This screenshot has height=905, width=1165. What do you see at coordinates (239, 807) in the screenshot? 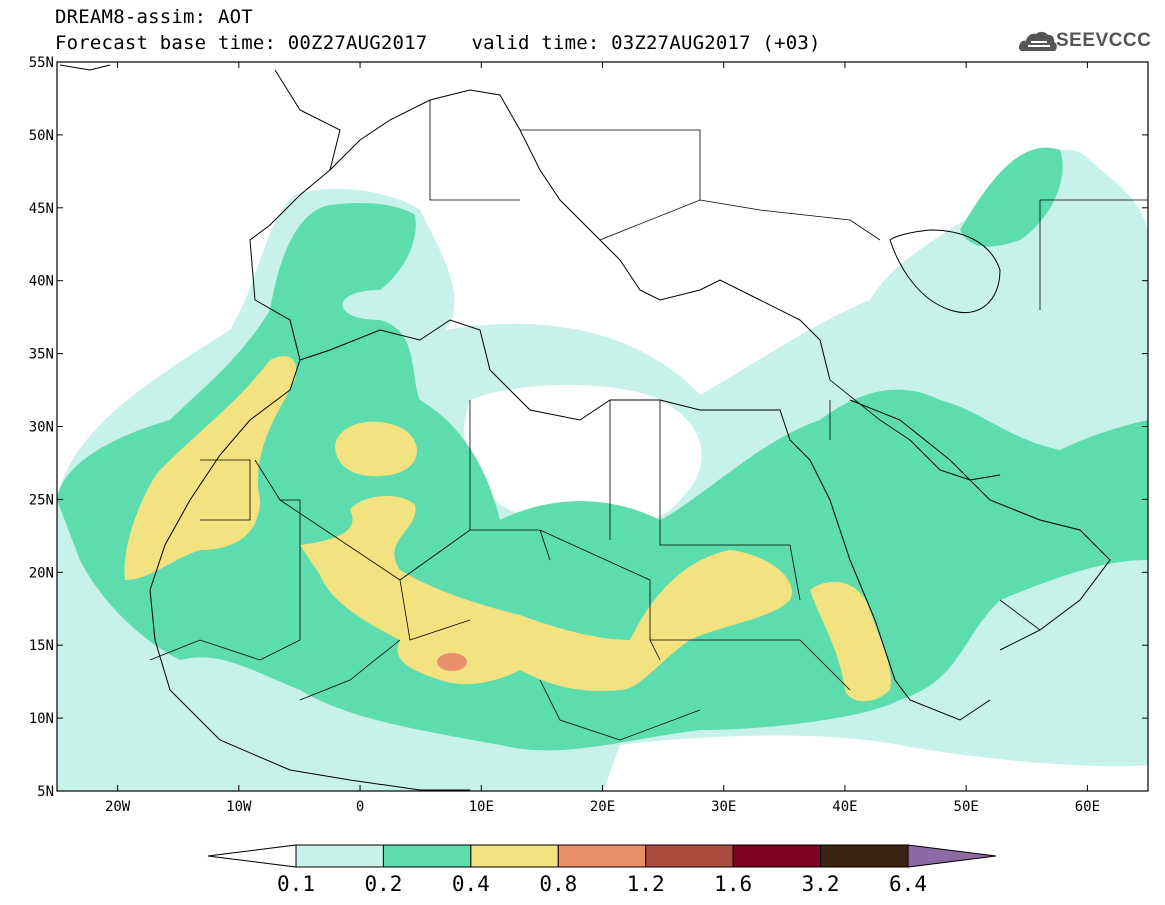
I see `lon-label: 10W` at bounding box center [239, 807].